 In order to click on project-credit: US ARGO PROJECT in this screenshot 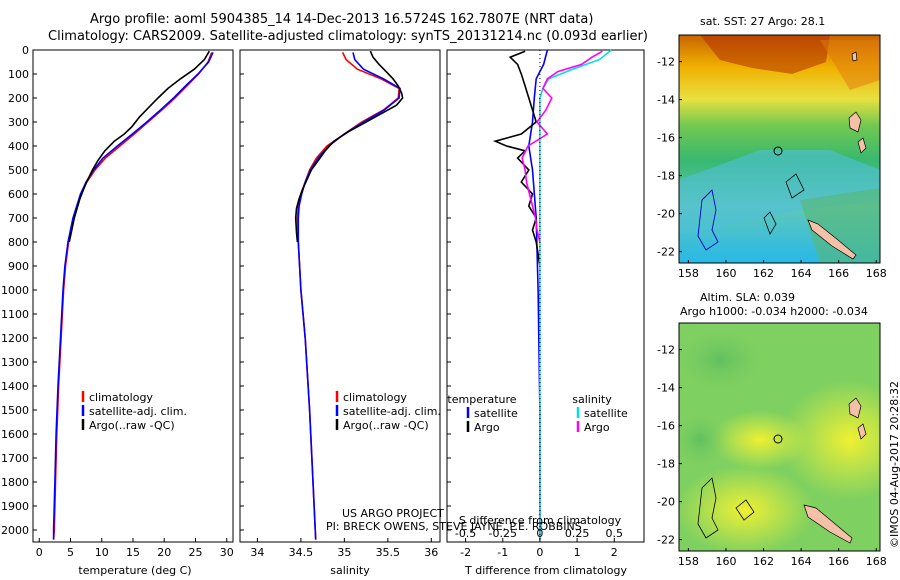, I will do `click(393, 513)`.